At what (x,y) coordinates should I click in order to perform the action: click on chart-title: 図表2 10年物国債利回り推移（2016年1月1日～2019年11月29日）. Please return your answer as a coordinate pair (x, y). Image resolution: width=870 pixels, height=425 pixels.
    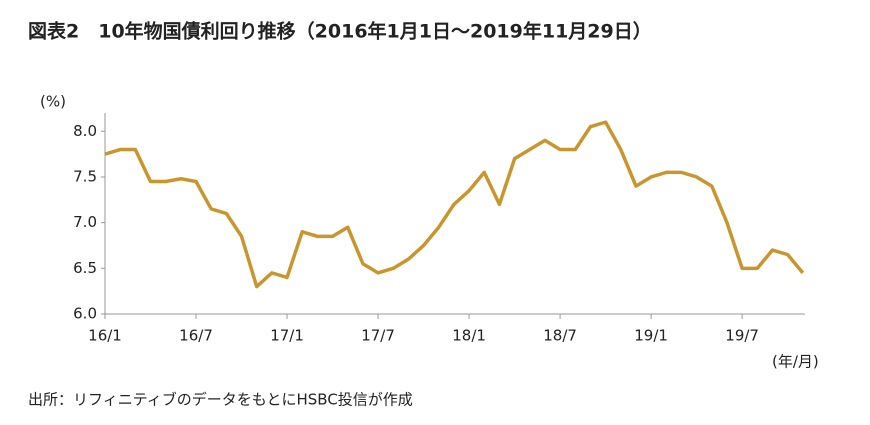
    Looking at the image, I should click on (340, 31).